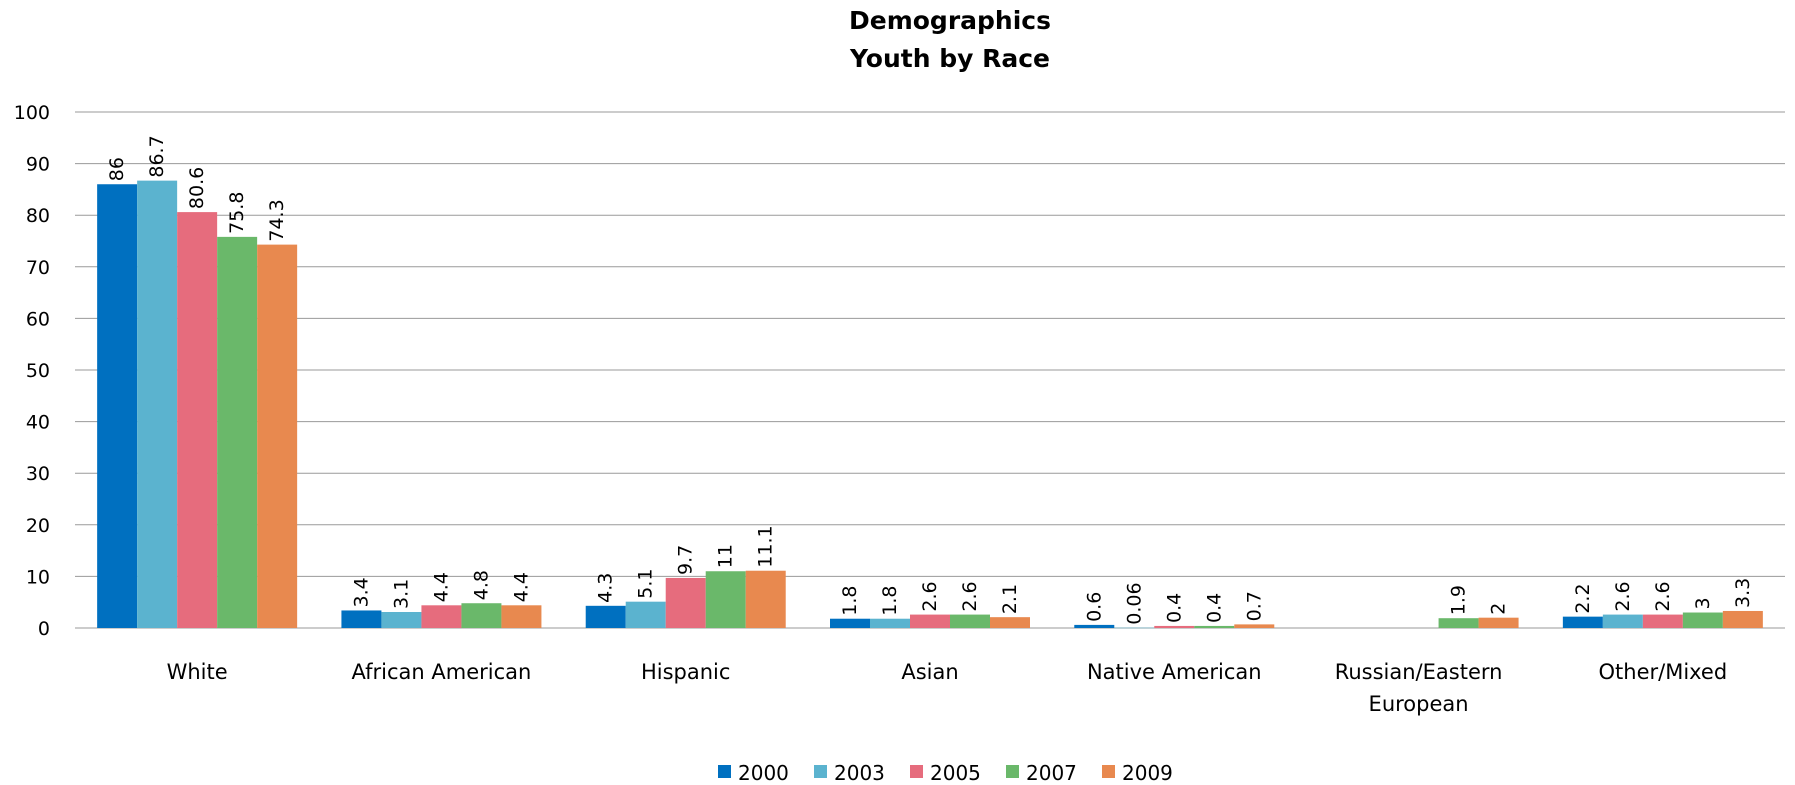 This screenshot has width=1795, height=785. What do you see at coordinates (685, 672) in the screenshot?
I see `x-category-label: Hispanic` at bounding box center [685, 672].